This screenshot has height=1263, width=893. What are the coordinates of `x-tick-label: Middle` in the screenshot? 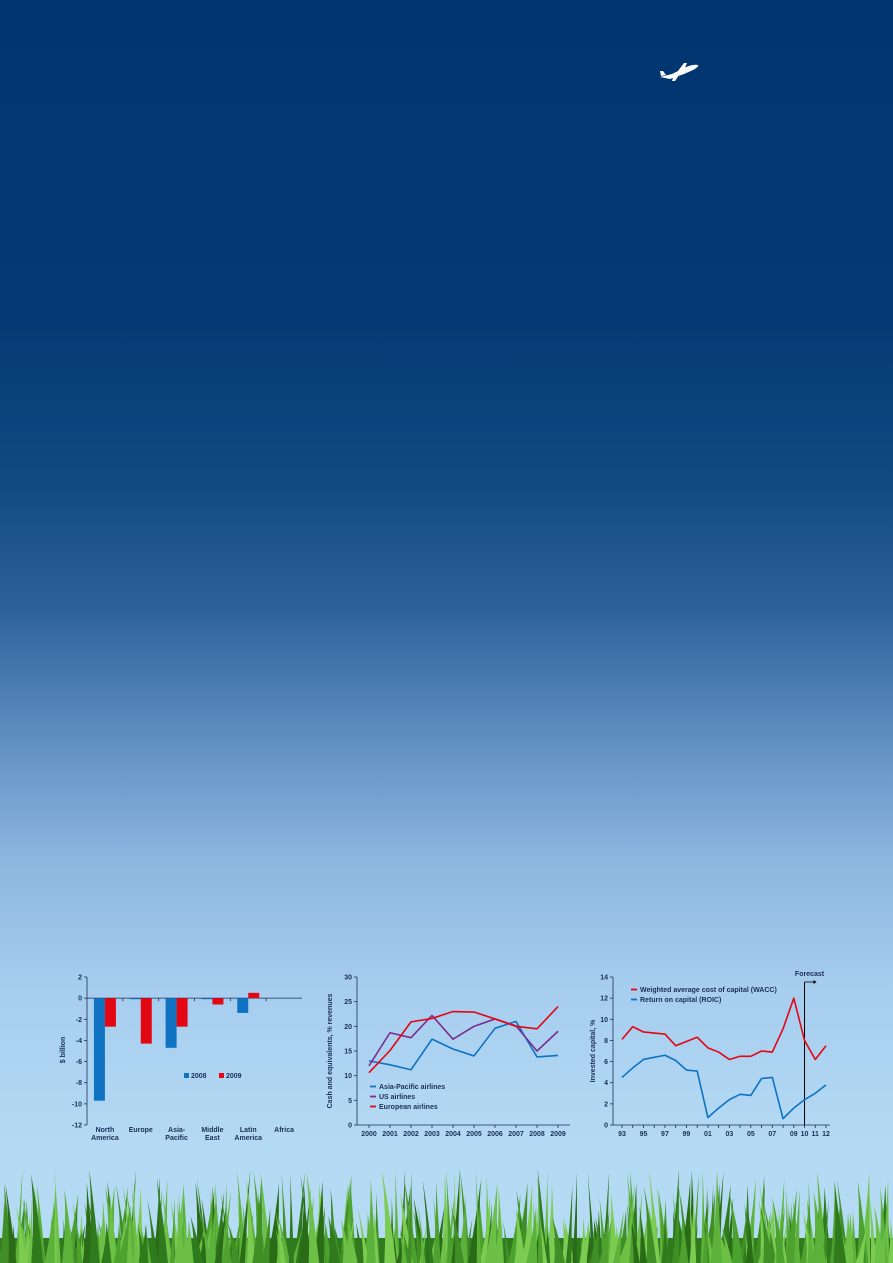 It's located at (212, 1130).